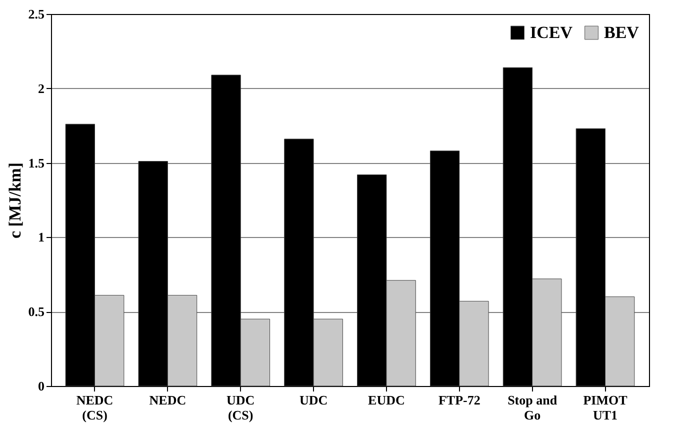  I want to click on x-tick-label: PIMOT UT1, so click(605, 407).